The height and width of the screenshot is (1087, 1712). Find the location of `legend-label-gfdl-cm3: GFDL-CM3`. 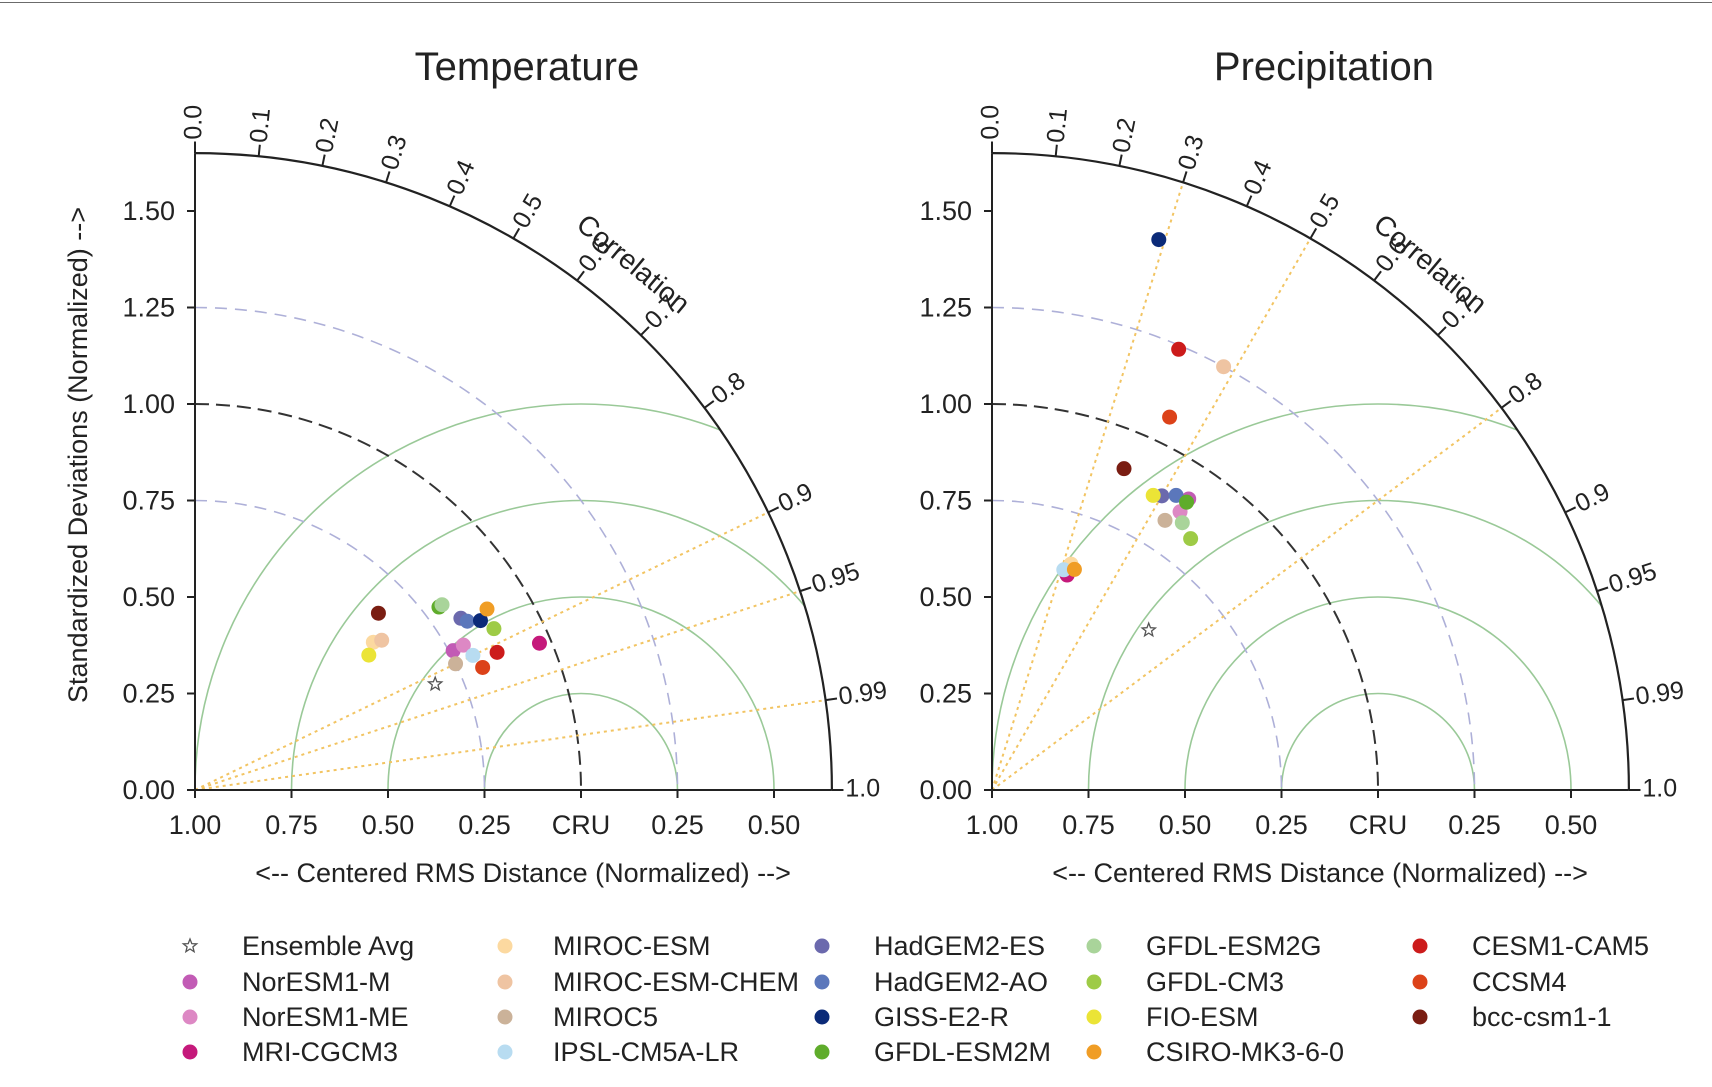

legend-label-gfdl-cm3: GFDL-CM3 is located at coordinates (1215, 982).